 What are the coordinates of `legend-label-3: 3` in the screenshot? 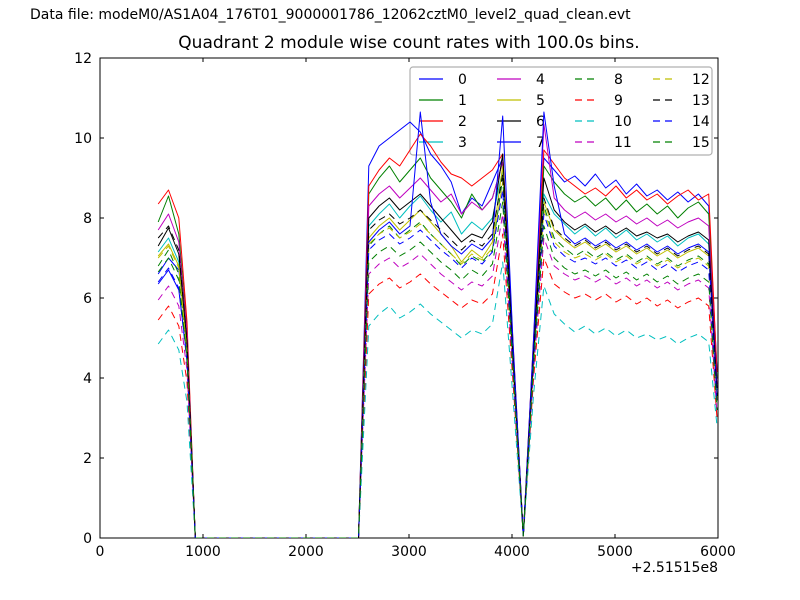 It's located at (462, 143).